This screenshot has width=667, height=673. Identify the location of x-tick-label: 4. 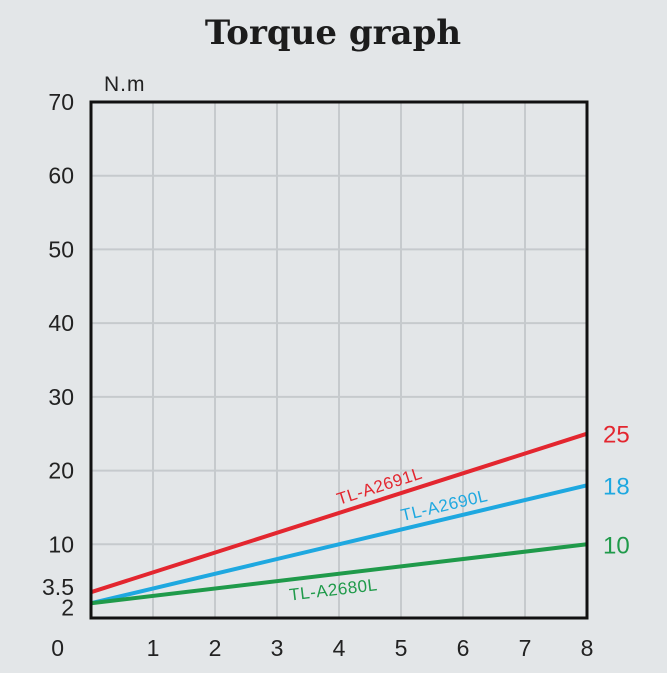
(339, 648).